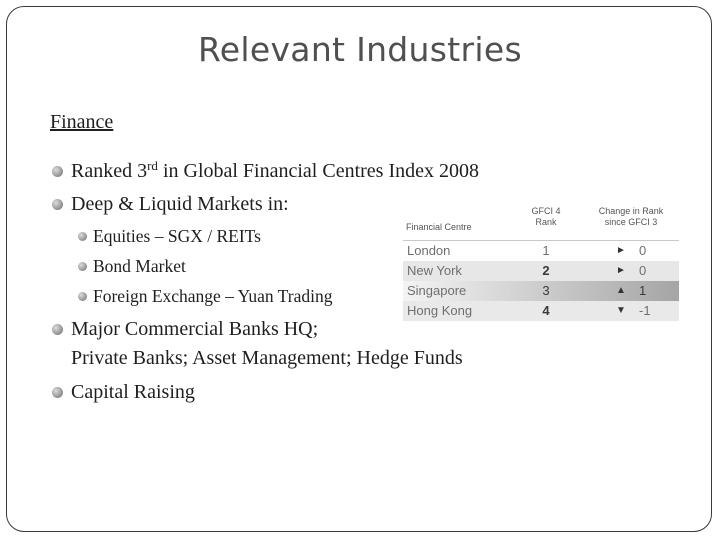 The image size is (720, 540). I want to click on cell-rank: 4, so click(546, 310).